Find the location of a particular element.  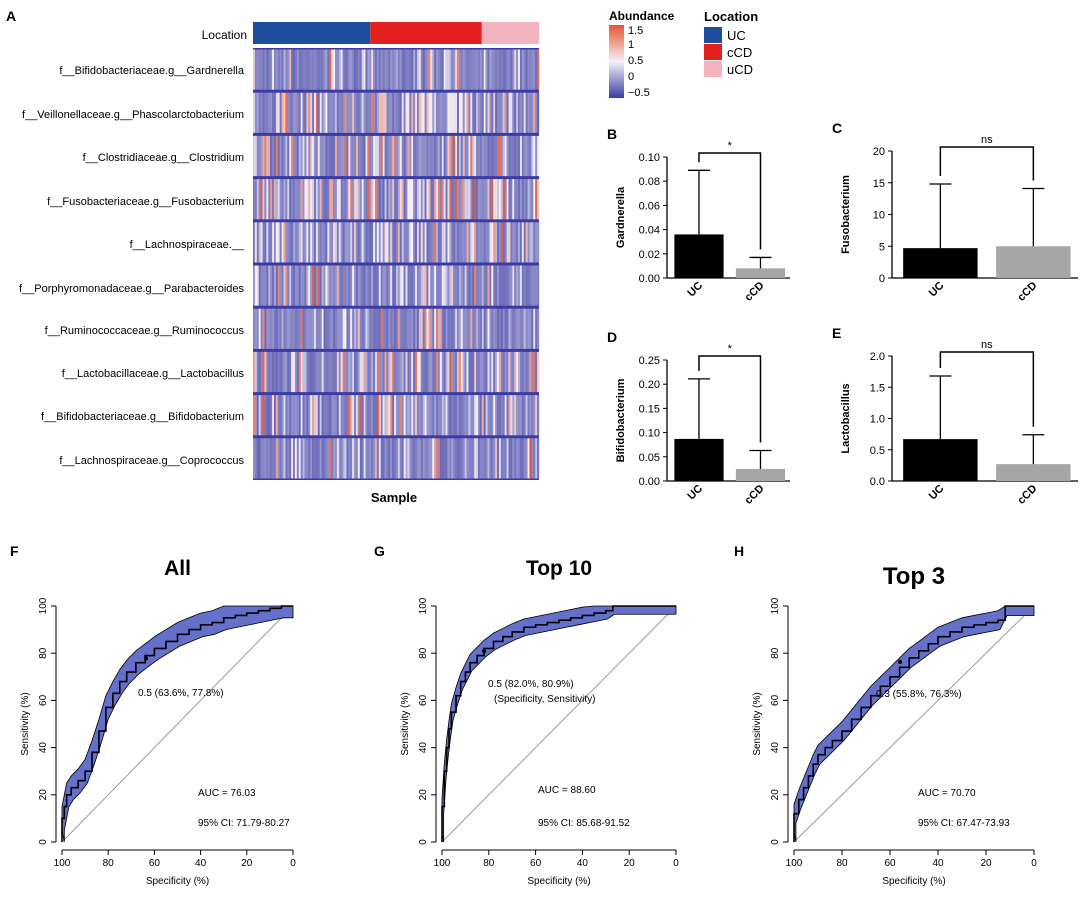

significance-label: ns is located at coordinates (987, 140).